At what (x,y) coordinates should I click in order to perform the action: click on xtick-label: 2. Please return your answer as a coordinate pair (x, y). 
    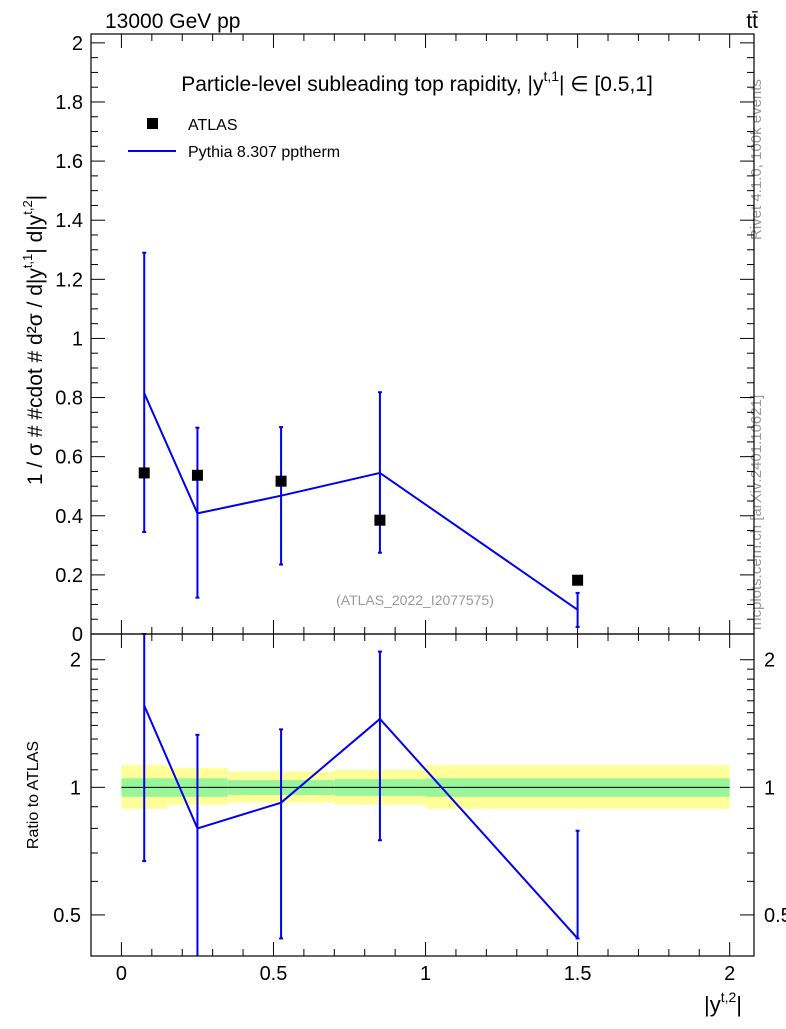
    Looking at the image, I should click on (729, 974).